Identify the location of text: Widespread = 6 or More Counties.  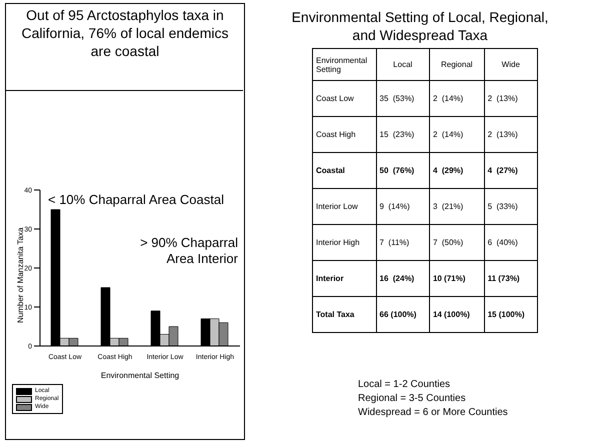
(433, 413).